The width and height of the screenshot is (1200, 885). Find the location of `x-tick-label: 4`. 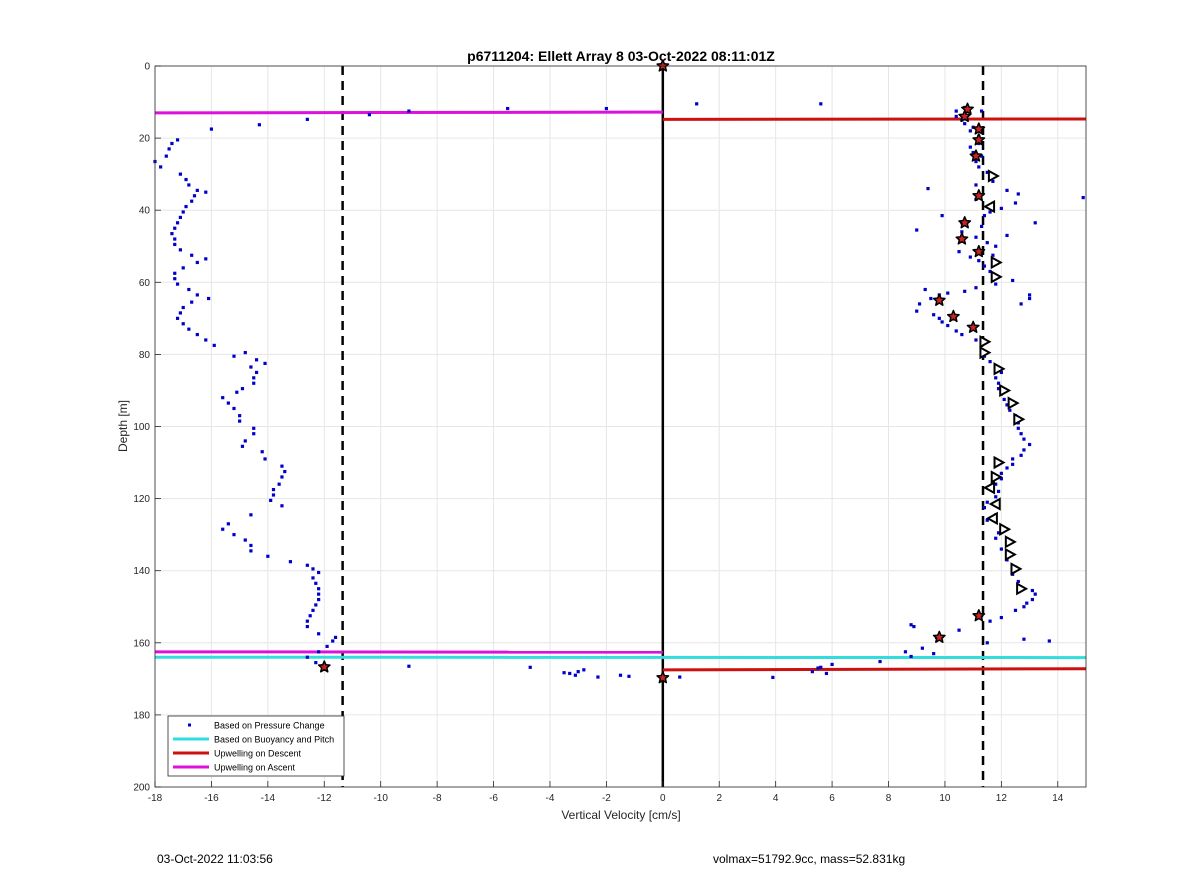

x-tick-label: 4 is located at coordinates (776, 798).